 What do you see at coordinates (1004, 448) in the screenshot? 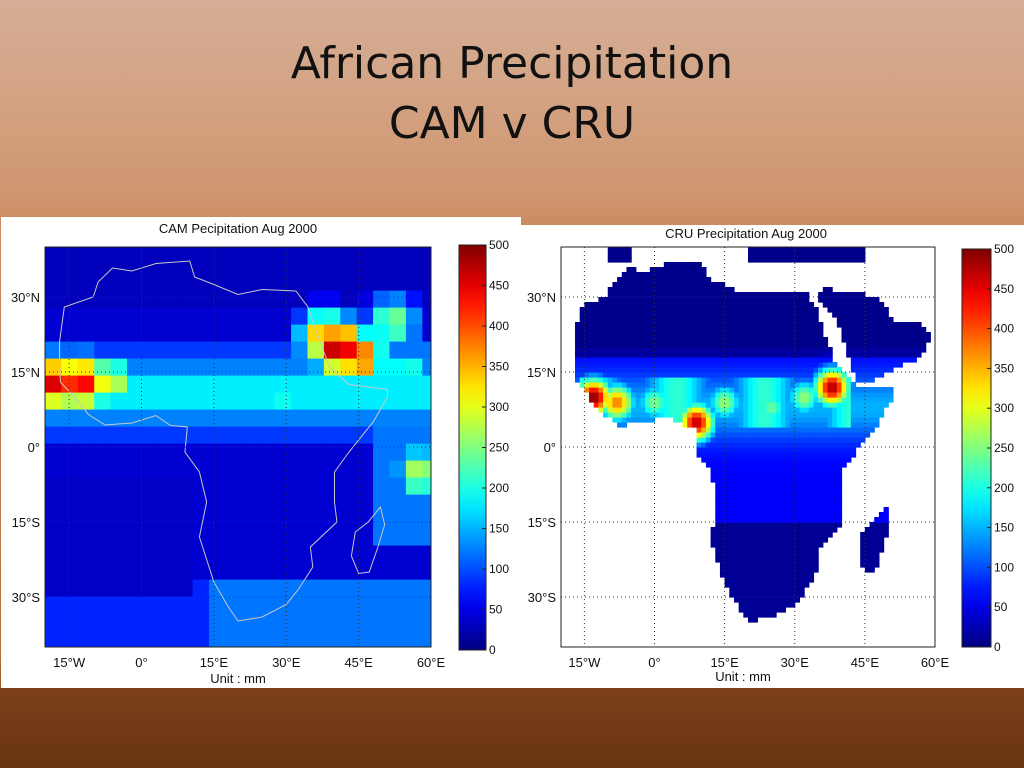
I see `cru-colorbar-tick-label: 250` at bounding box center [1004, 448].